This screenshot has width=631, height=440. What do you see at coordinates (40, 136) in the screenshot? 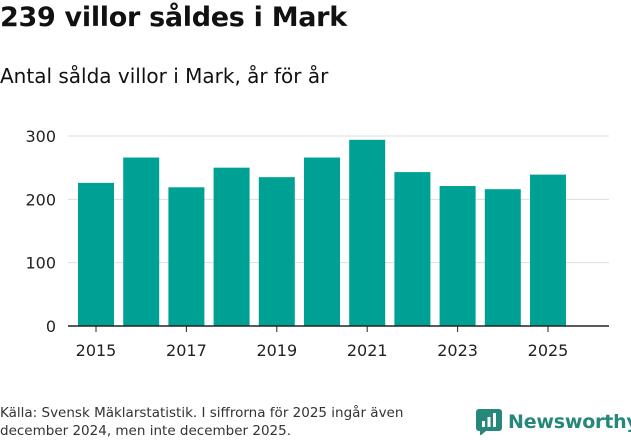
I see `y-tick-label: 300` at bounding box center [40, 136].